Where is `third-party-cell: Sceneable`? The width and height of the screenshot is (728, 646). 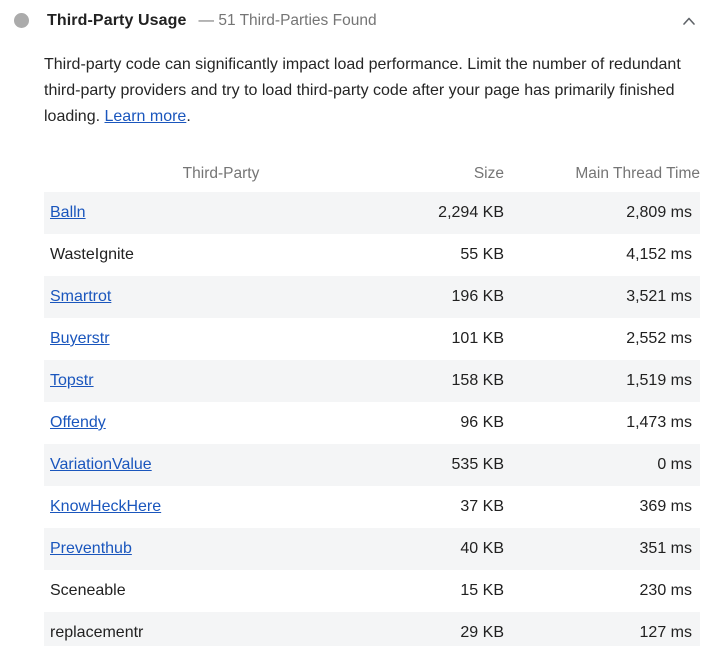
third-party-cell: Sceneable is located at coordinates (221, 591).